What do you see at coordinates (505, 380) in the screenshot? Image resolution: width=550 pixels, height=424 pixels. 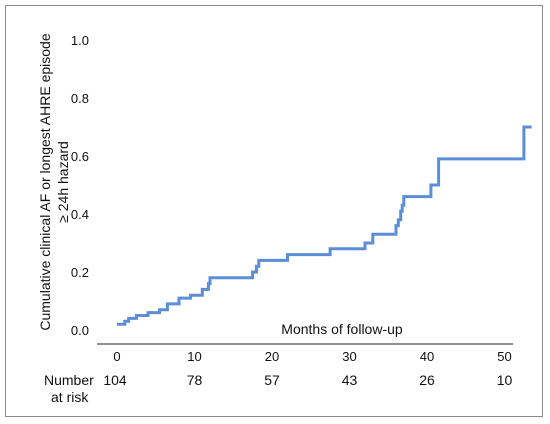 I see `at-risk-value-5: 10` at bounding box center [505, 380].